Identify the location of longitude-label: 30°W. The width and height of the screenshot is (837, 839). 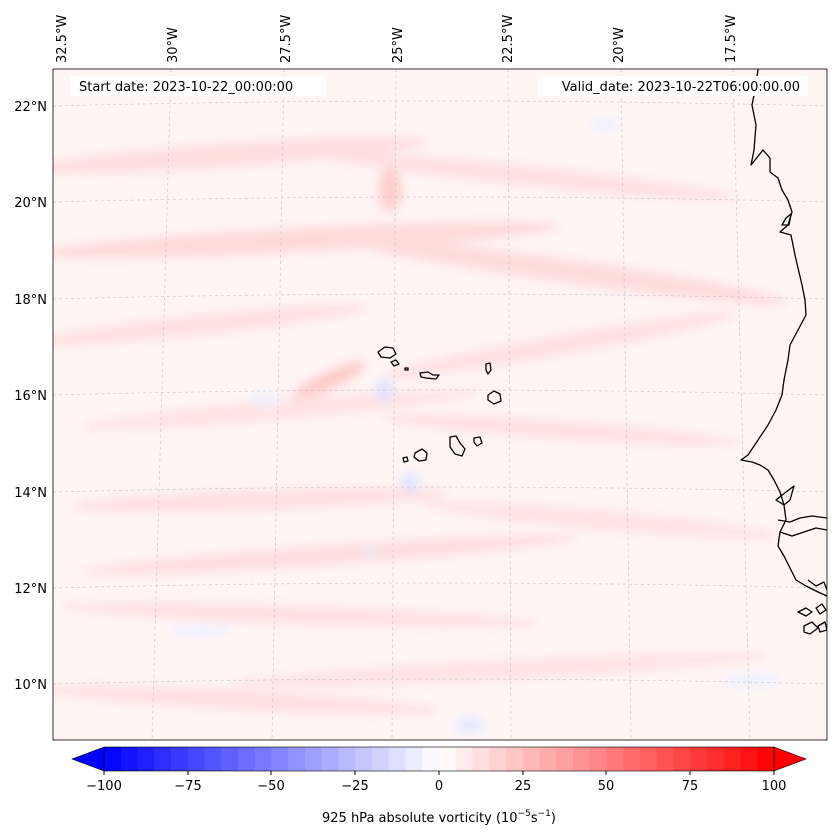
(173, 45).